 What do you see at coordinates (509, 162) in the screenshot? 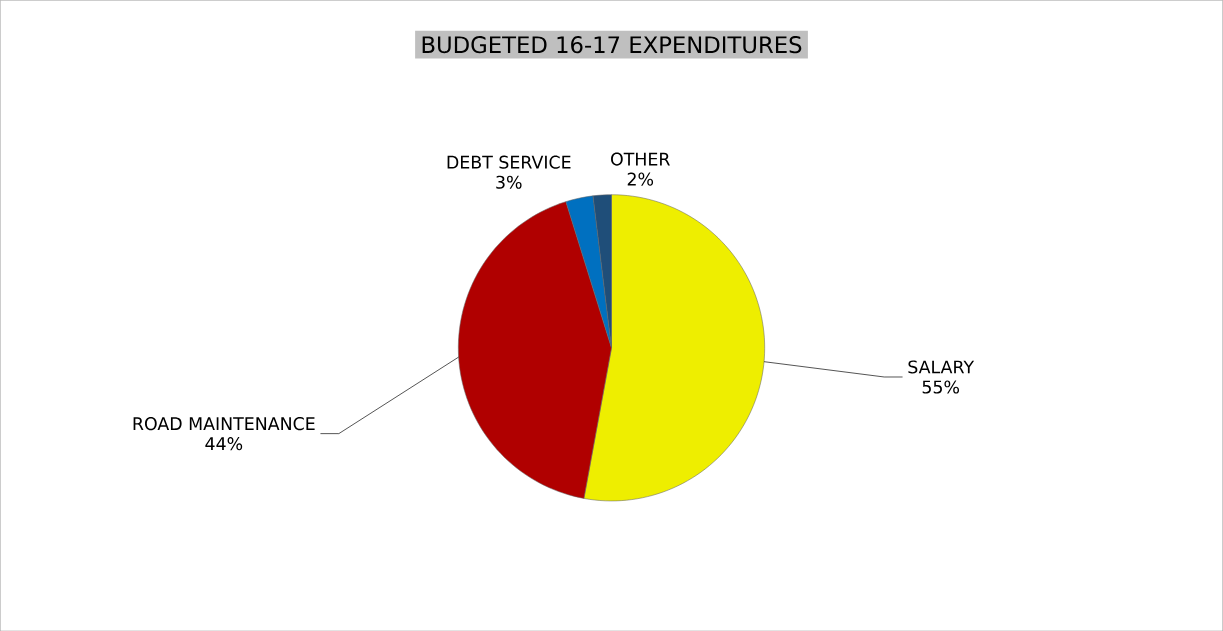
I see `slice-label: DEBT SERVICE` at bounding box center [509, 162].